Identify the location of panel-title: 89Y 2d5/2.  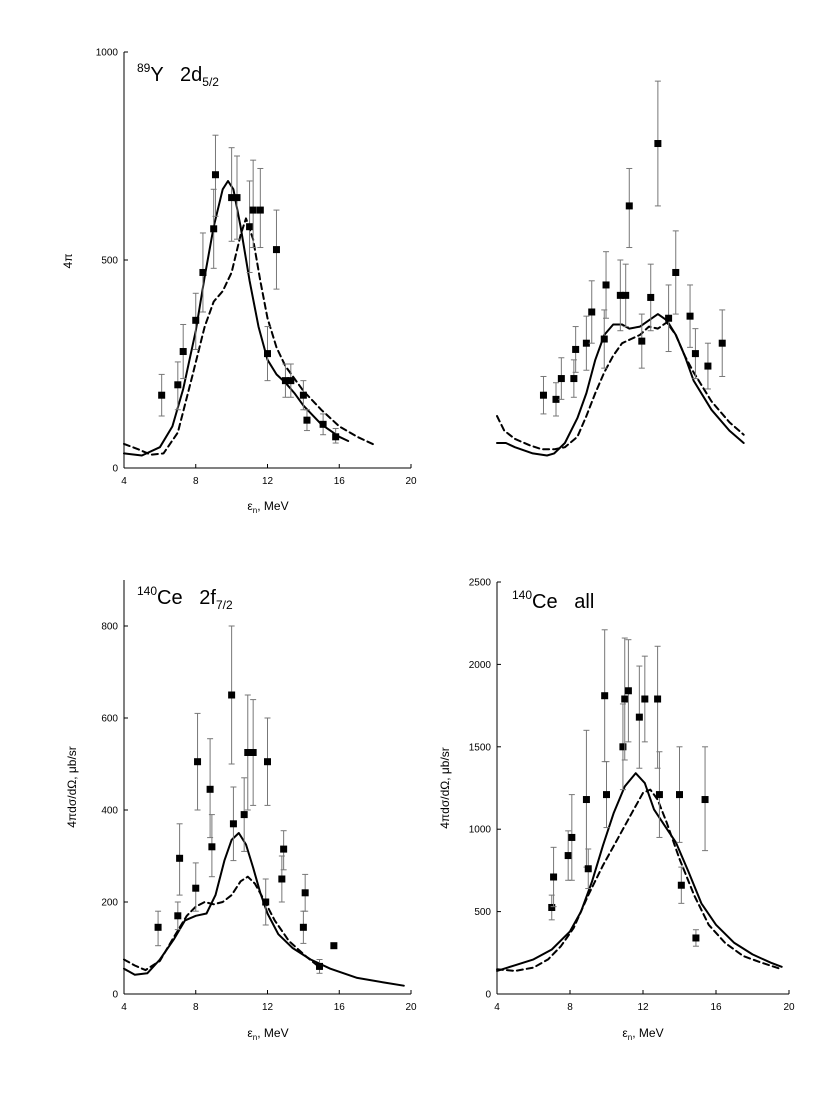
(178, 75).